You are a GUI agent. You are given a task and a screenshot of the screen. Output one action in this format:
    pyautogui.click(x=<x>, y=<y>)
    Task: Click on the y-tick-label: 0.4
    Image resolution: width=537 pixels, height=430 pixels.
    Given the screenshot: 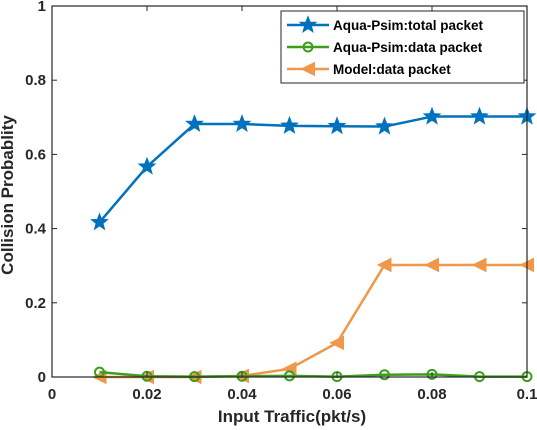 What is the action you would take?
    pyautogui.click(x=36, y=229)
    